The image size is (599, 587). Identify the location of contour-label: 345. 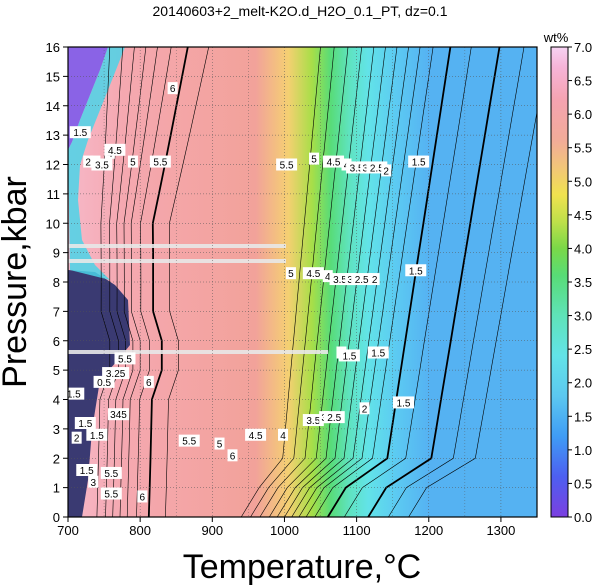
(119, 414).